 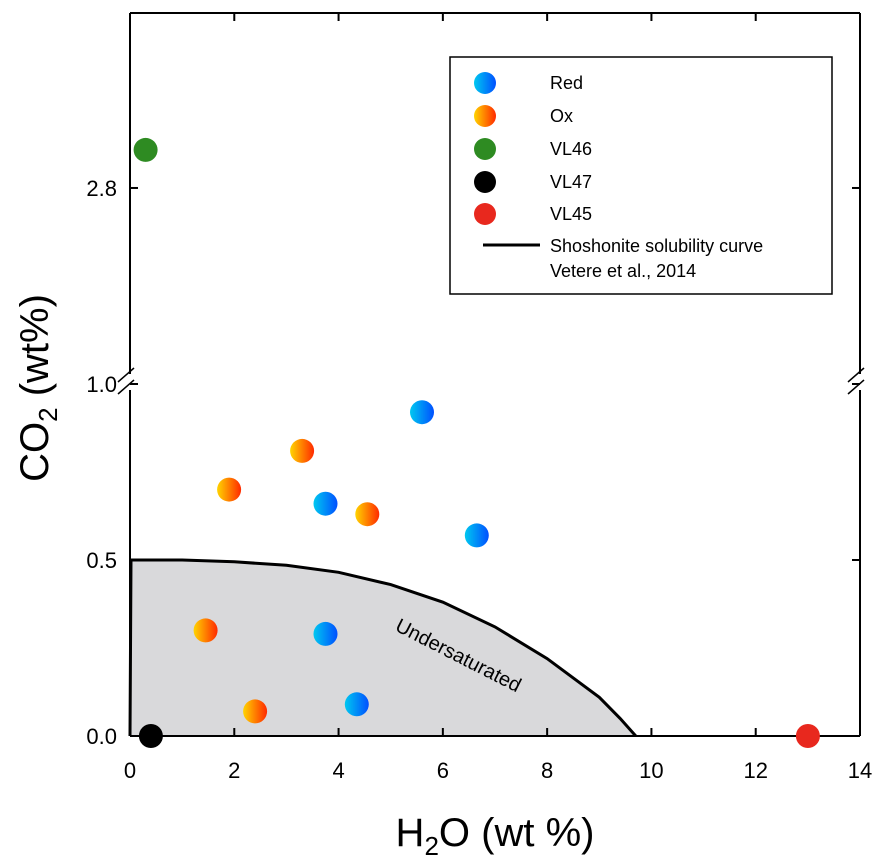 What do you see at coordinates (571, 149) in the screenshot?
I see `legend-label-vl46: VL46` at bounding box center [571, 149].